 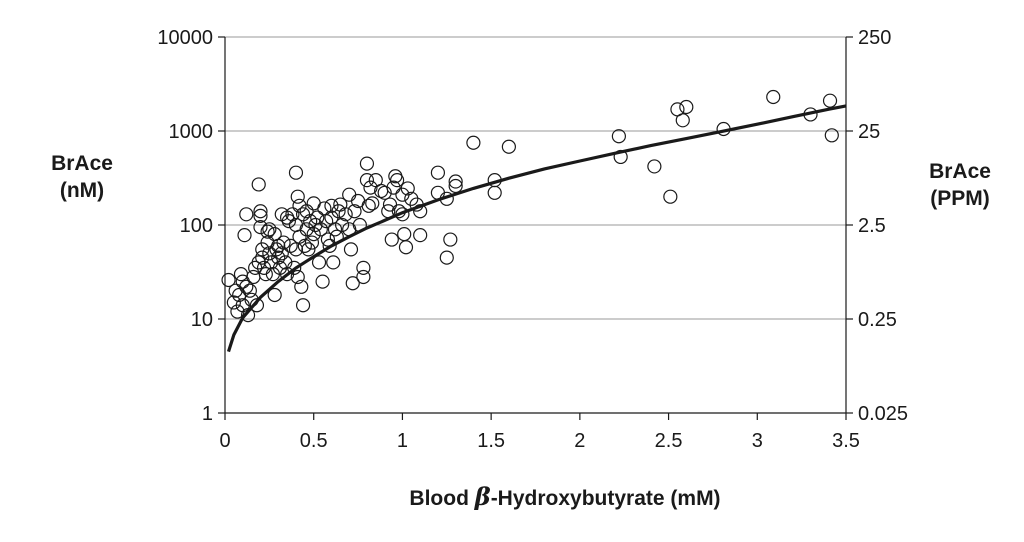 I want to click on y-axis-title-right-line2: (PPM), so click(x=960, y=198).